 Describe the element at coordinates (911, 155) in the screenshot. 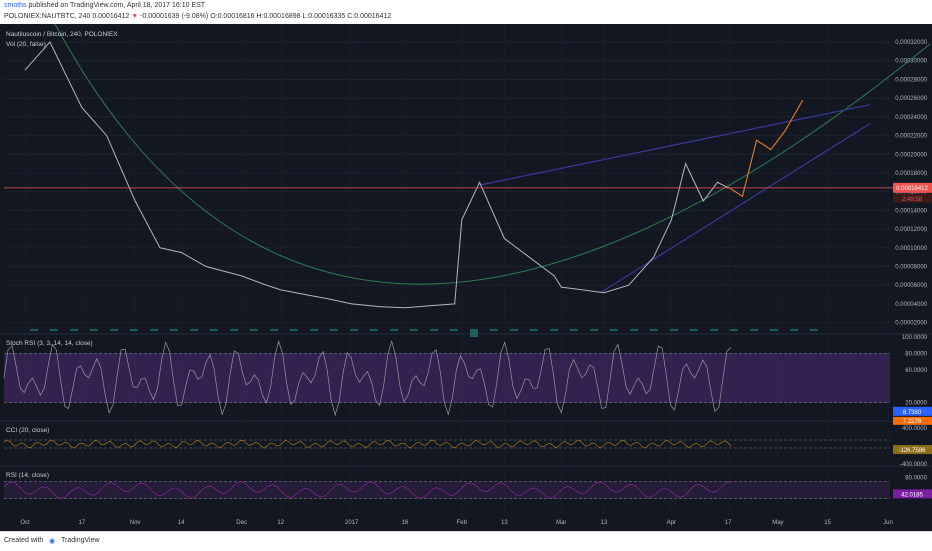

I see `y-tick-label: 0.00020000` at that location.